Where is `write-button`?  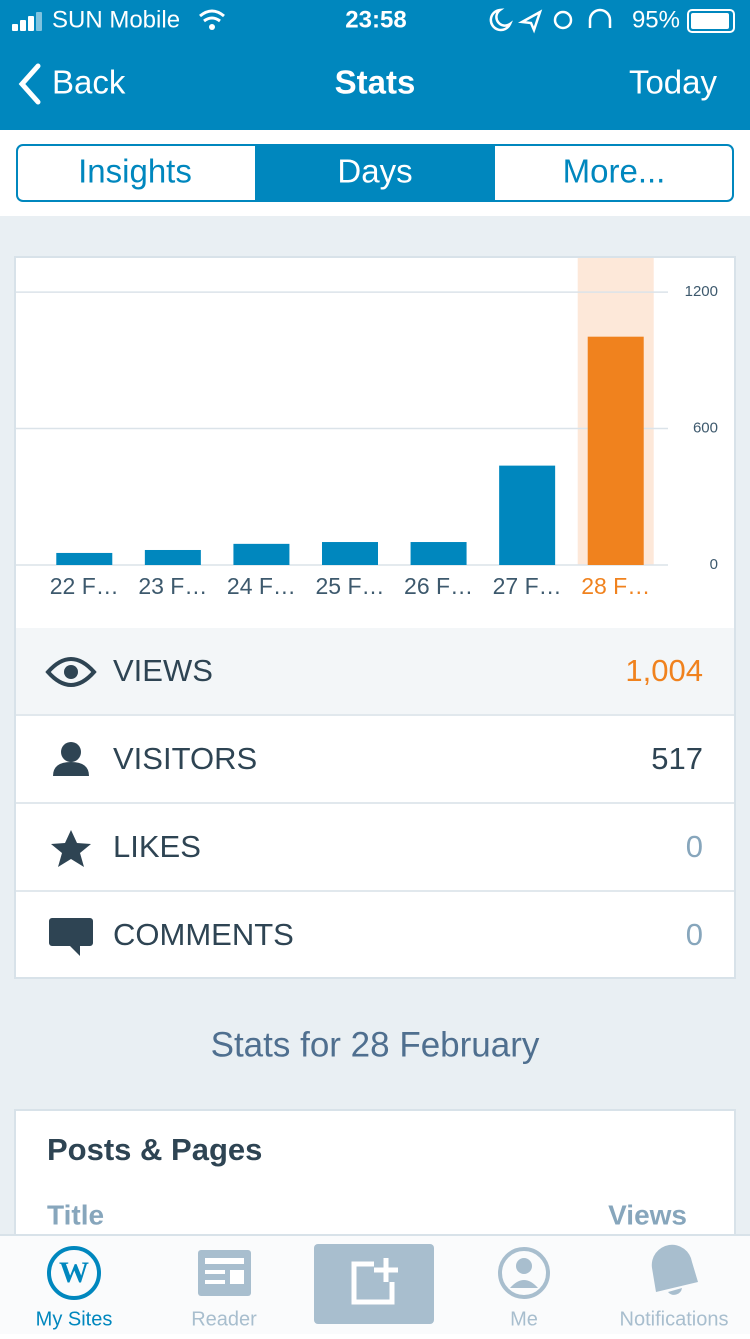
write-button is located at coordinates (374, 1284).